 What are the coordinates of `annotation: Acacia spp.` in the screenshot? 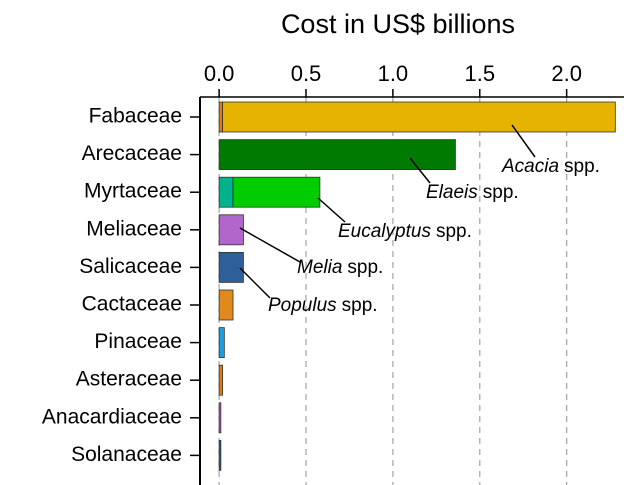 It's located at (550, 166).